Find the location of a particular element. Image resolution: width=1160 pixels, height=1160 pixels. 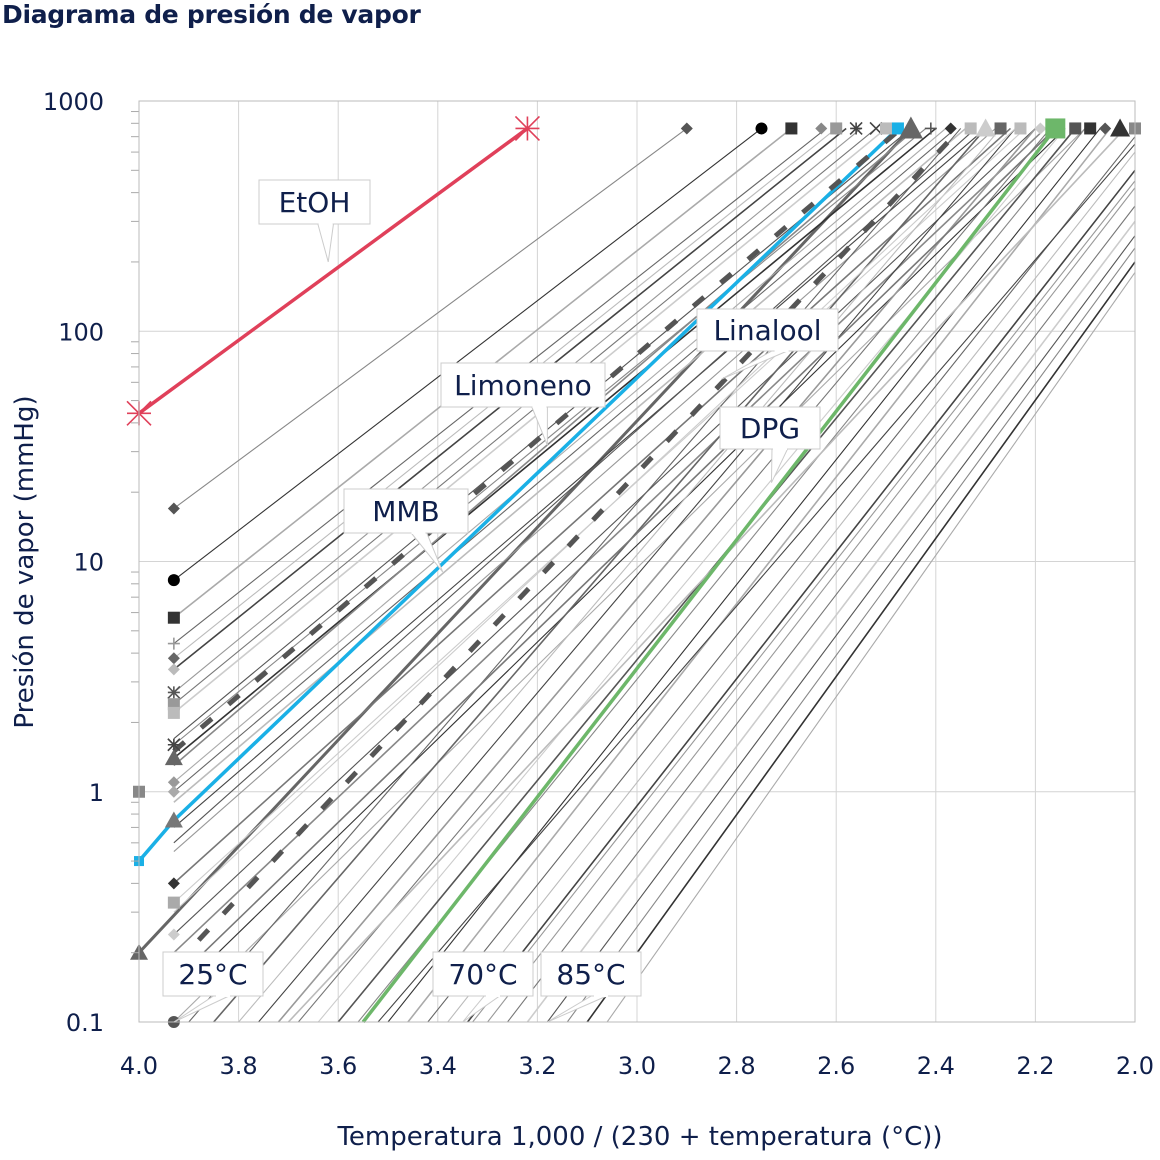

callout-85c: 85°C is located at coordinates (591, 987).